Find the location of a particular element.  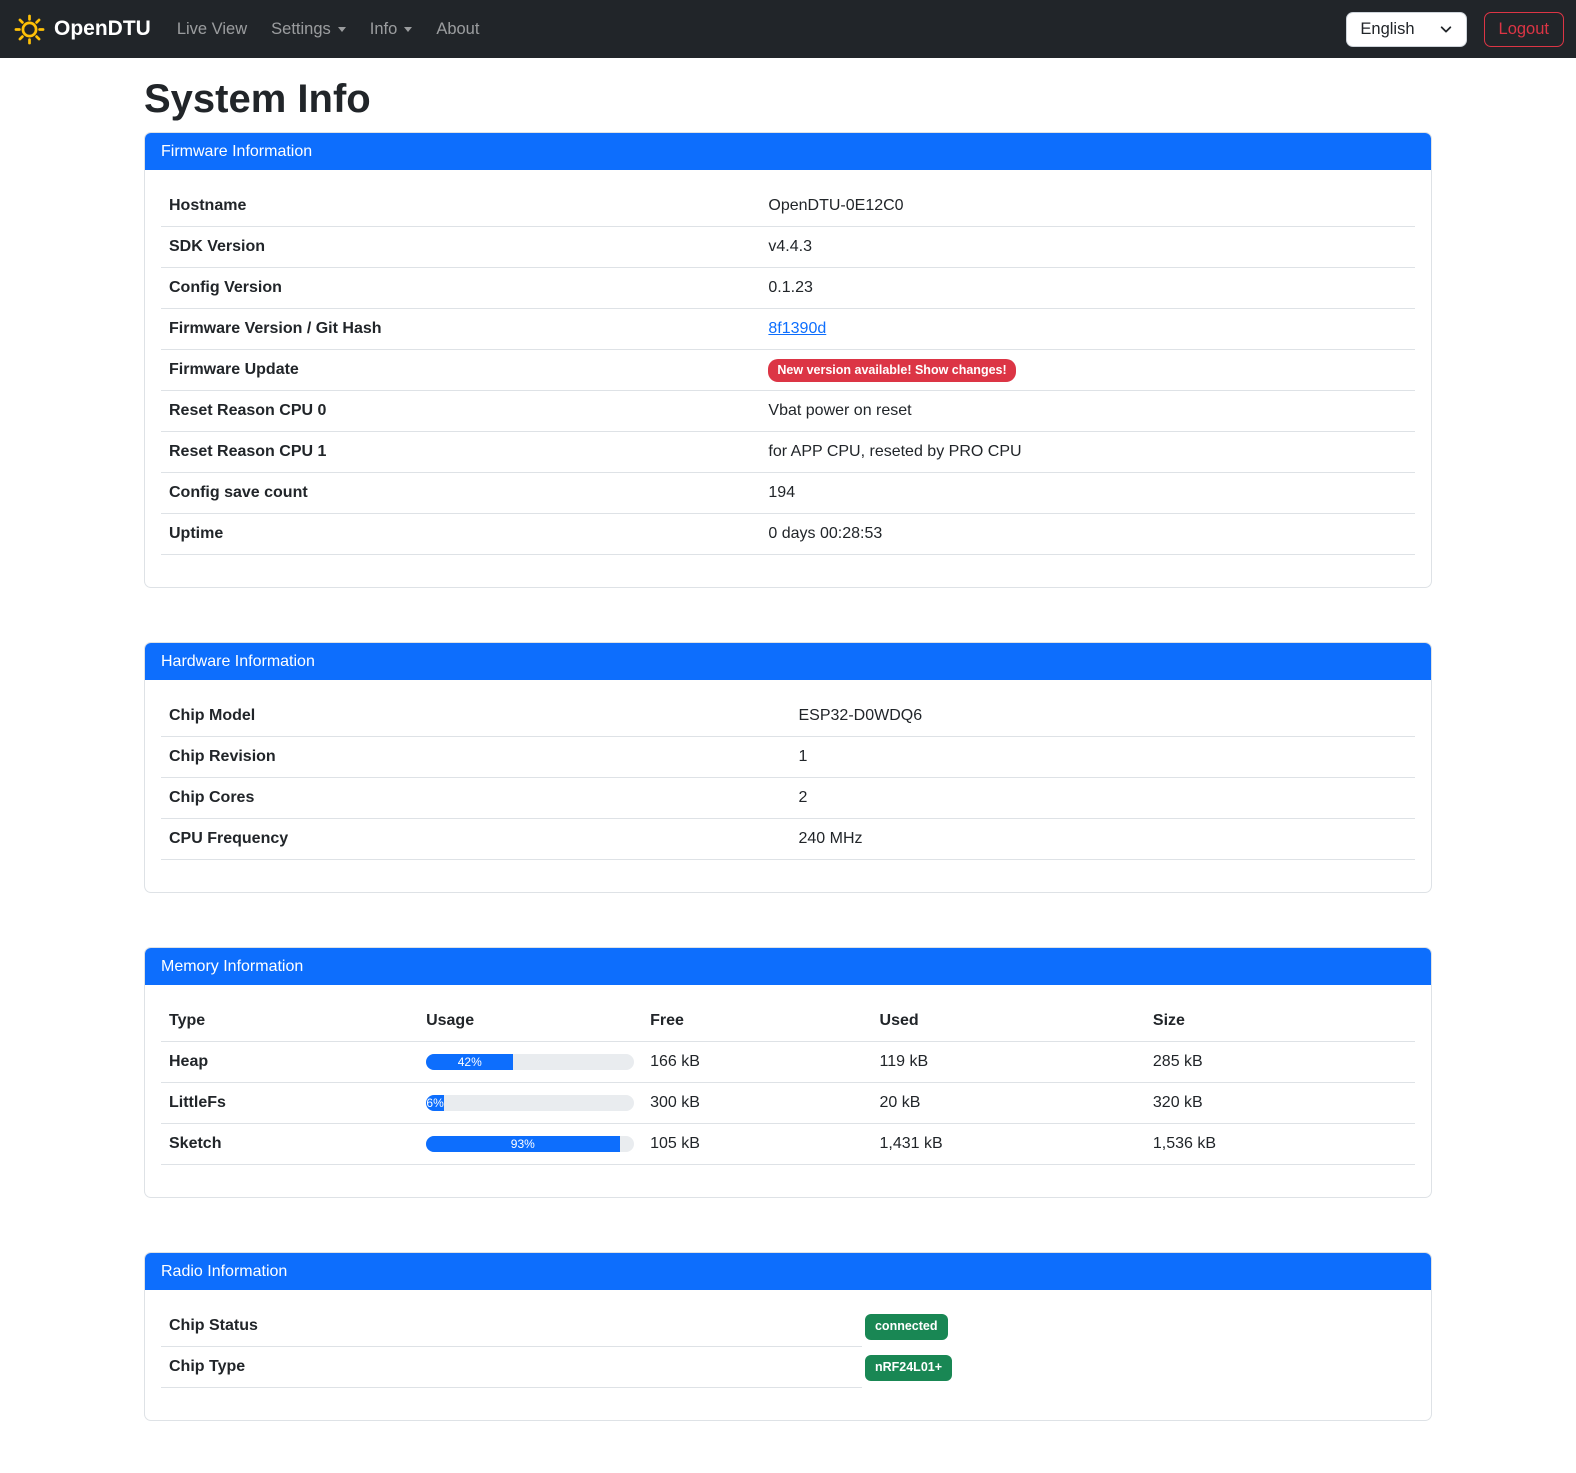

usage-cell: 6% is located at coordinates (530, 1103).